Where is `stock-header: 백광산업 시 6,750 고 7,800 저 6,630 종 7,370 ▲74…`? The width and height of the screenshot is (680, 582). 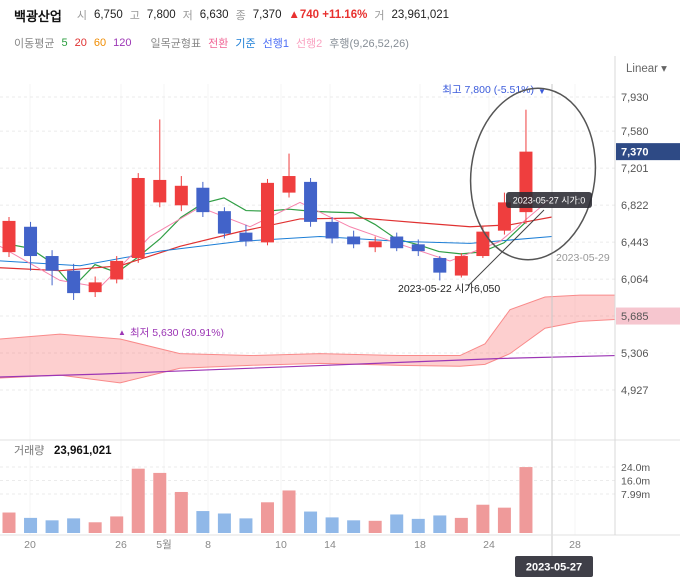 stock-header: 백광산업 시 6,750 고 7,800 저 6,630 종 7,370 ▲74… is located at coordinates (340, 15).